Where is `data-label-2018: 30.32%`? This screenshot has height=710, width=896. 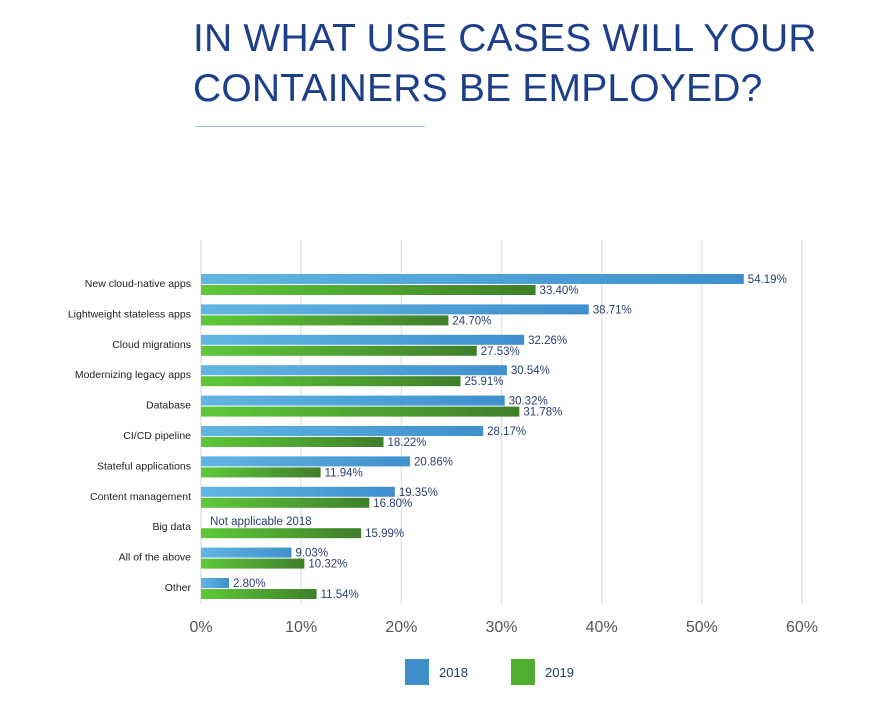 data-label-2018: 30.32% is located at coordinates (528, 402).